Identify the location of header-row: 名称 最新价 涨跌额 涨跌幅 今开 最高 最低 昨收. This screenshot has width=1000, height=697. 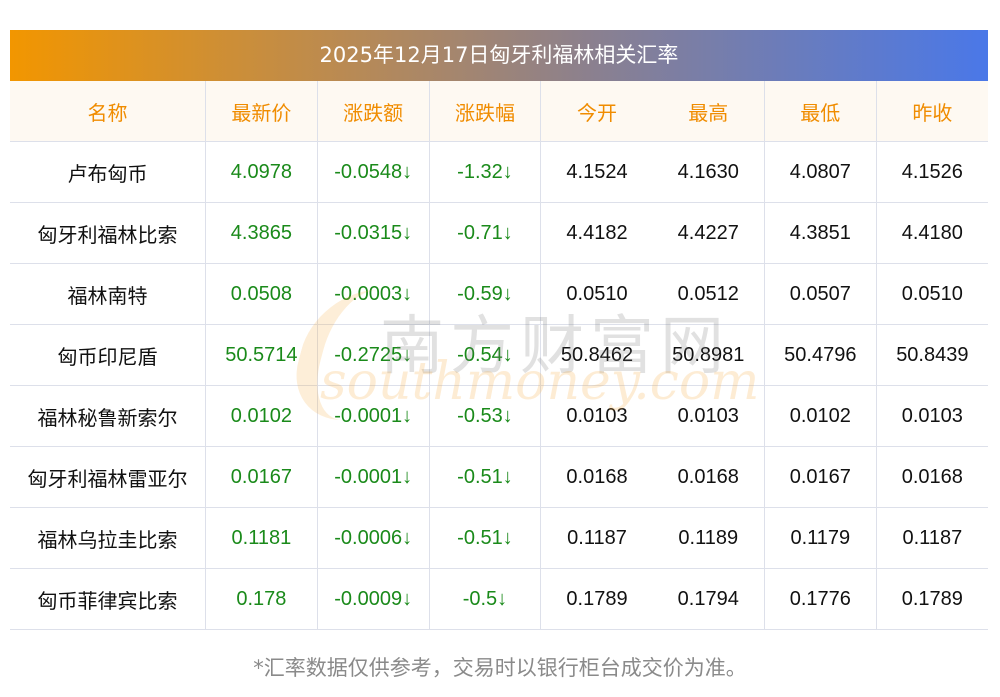
(499, 111).